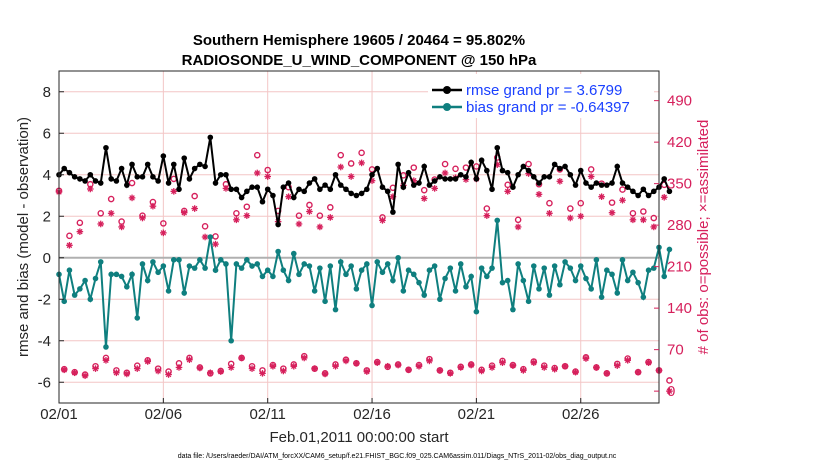  What do you see at coordinates (679, 101) in the screenshot?
I see `y-right-tick-label: 490` at bounding box center [679, 101].